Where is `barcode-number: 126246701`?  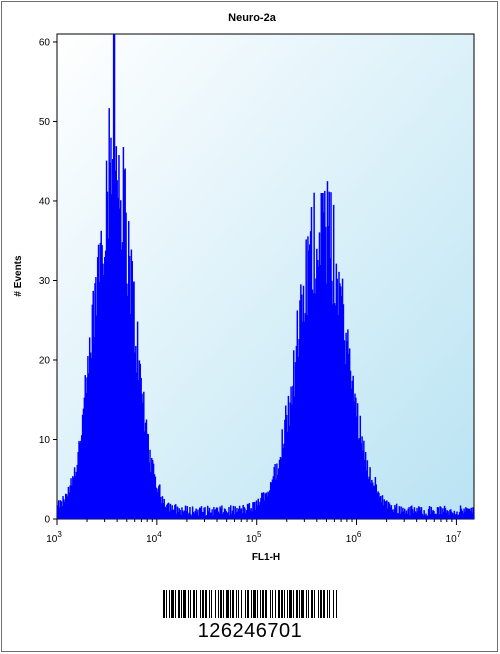
barcode-number: 126246701 is located at coordinates (250, 631).